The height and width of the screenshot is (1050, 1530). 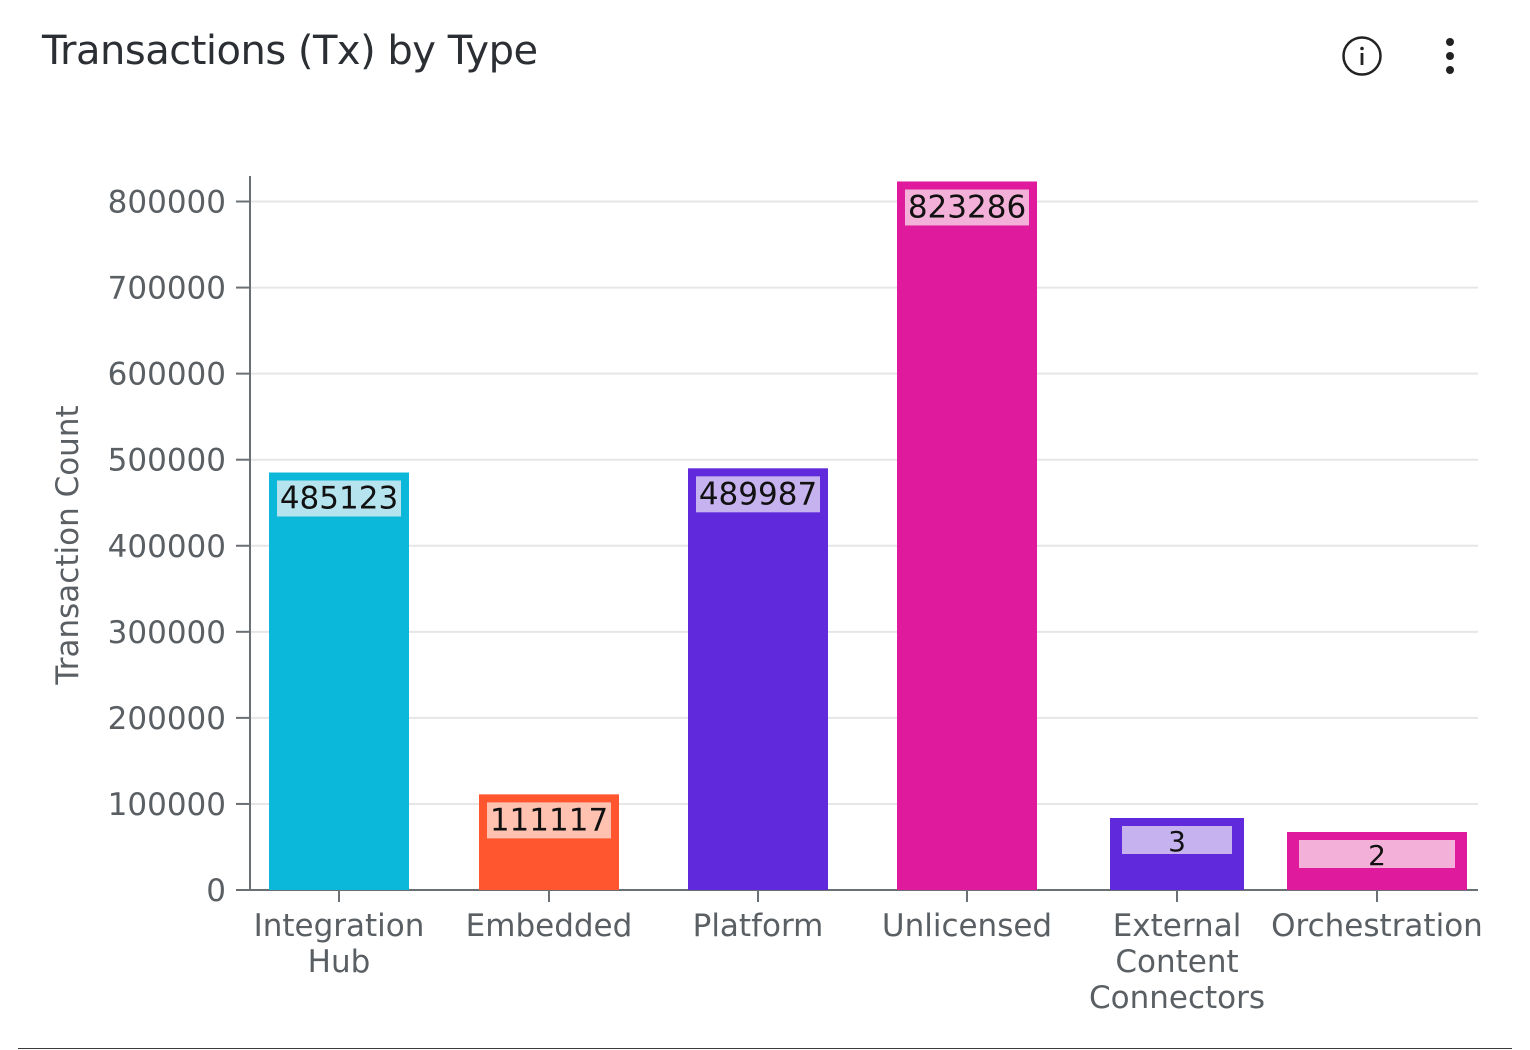 What do you see at coordinates (167, 633) in the screenshot?
I see `y-tick-label-3: 300000` at bounding box center [167, 633].